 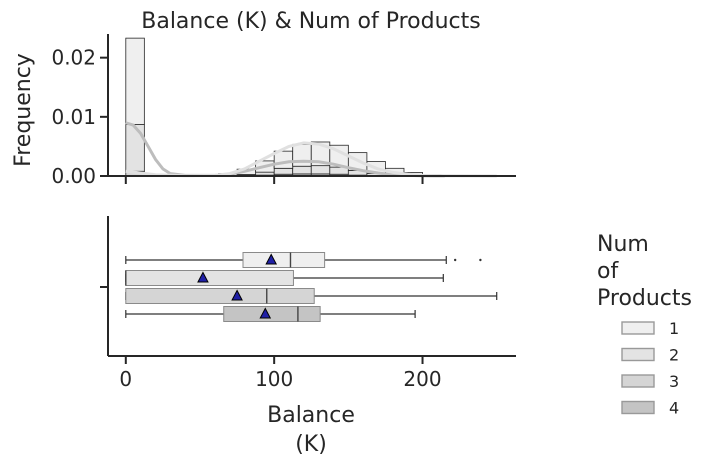 I want to click on legend-entry-3: 3, so click(x=650, y=381).